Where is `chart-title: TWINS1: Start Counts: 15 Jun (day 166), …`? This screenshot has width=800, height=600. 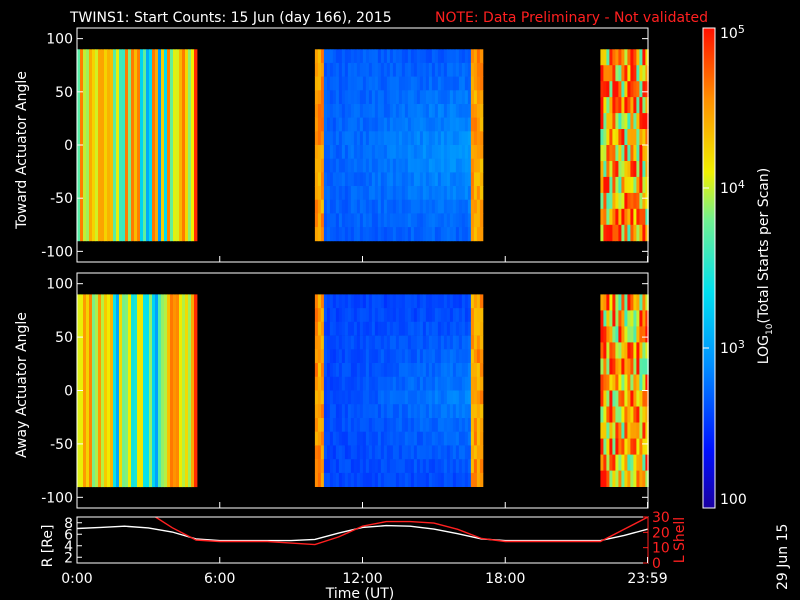
chart-title: TWINS1: Start Counts: 15 Jun (day 166), … is located at coordinates (230, 18).